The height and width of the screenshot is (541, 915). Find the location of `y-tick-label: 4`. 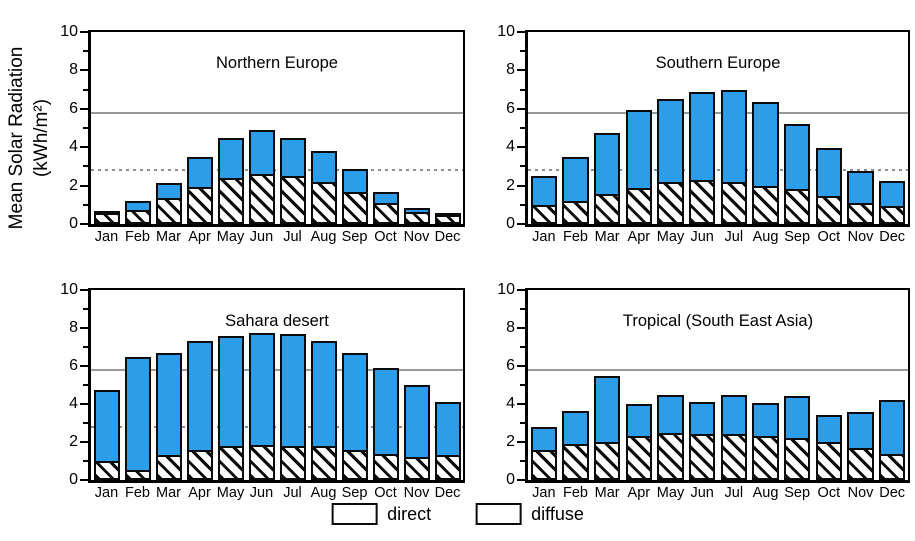

y-tick-label: 4 is located at coordinates (73, 147).